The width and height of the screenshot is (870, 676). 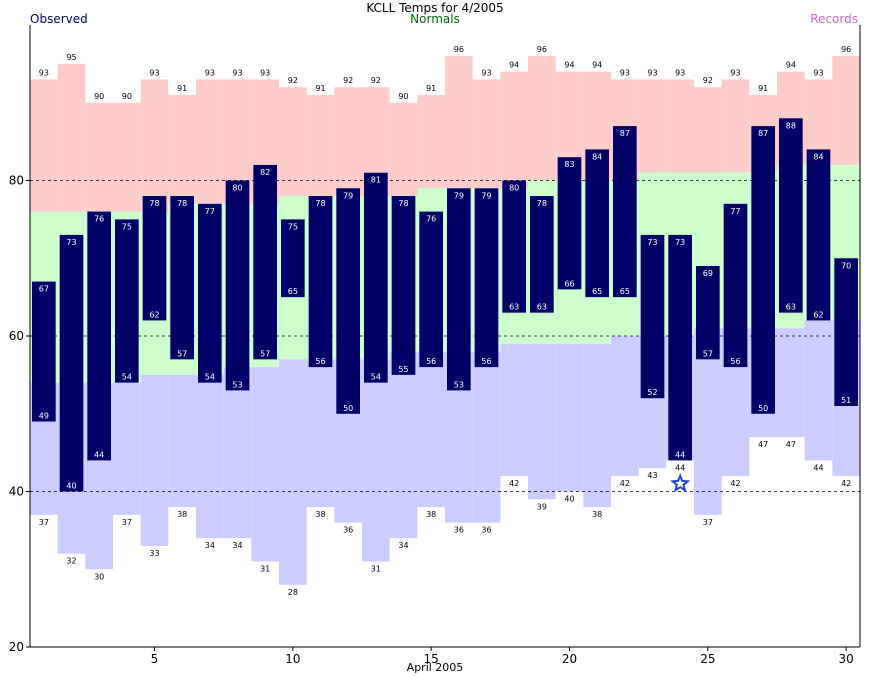 What do you see at coordinates (834, 19) in the screenshot?
I see `legend-records: Records` at bounding box center [834, 19].